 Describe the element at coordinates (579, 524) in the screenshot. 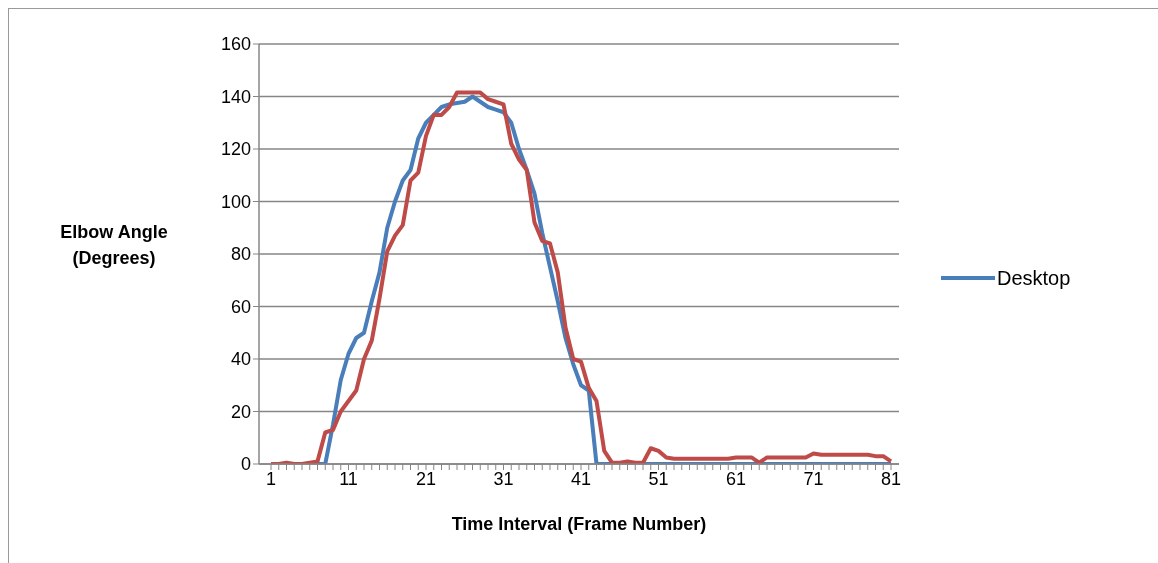

I see `x-axis-title: Time Interval (Frame Number)` at that location.